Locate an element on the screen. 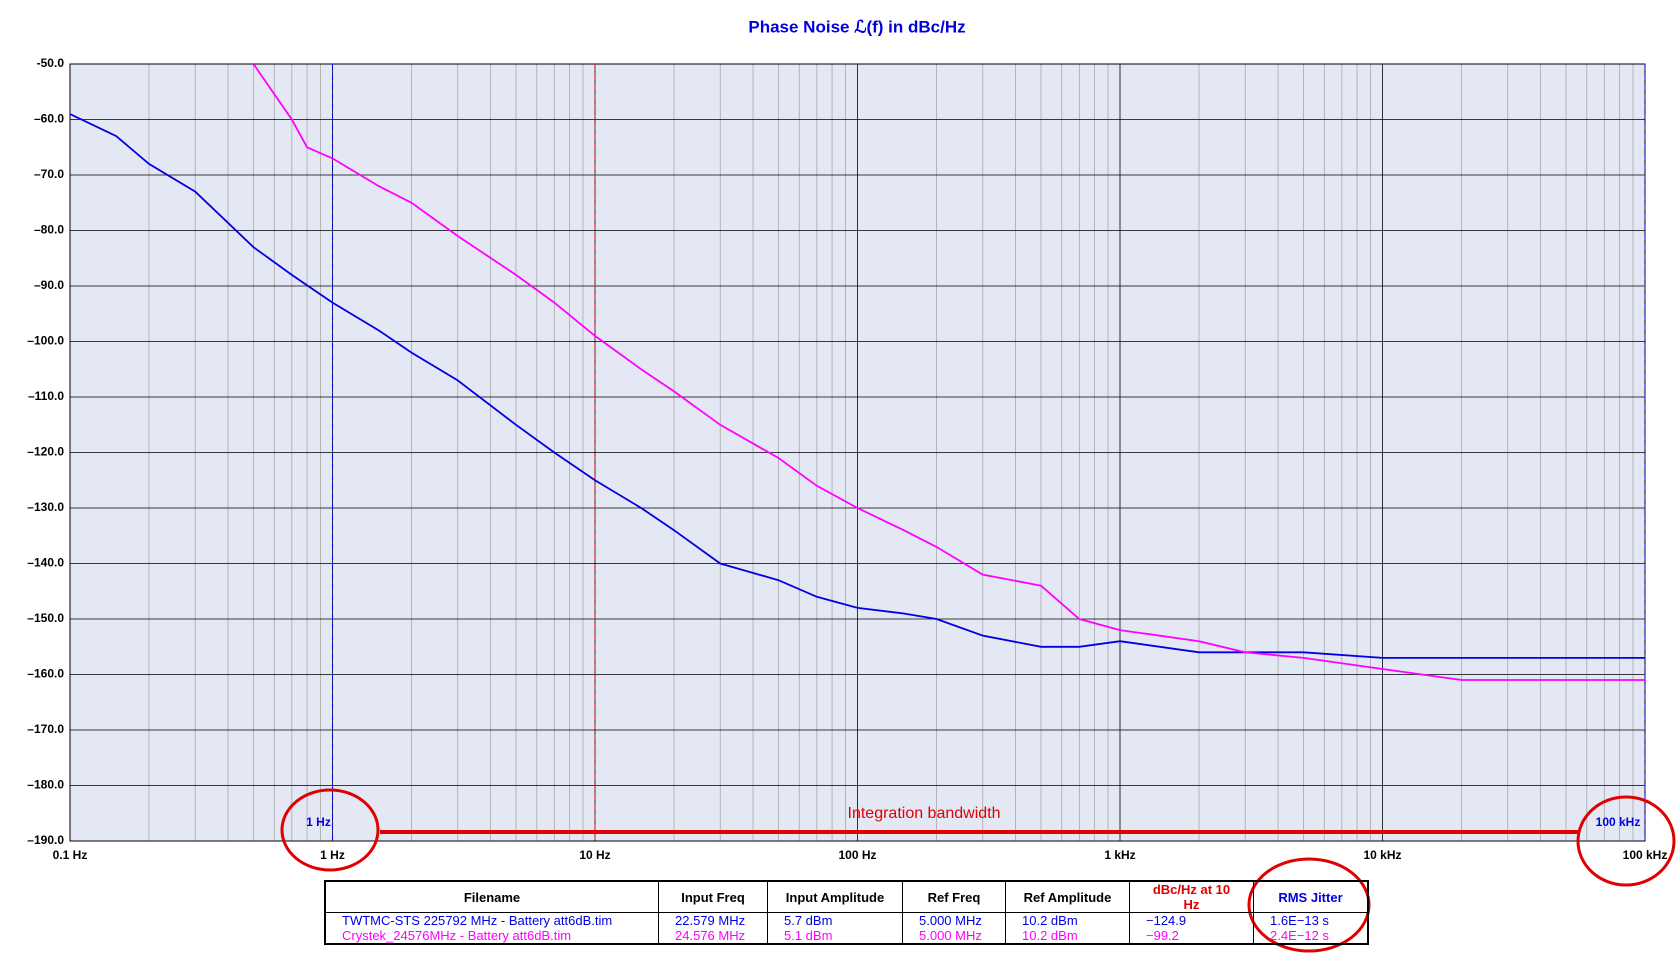 The image size is (1680, 967). table-cell: RMS Jitter is located at coordinates (1310, 897).